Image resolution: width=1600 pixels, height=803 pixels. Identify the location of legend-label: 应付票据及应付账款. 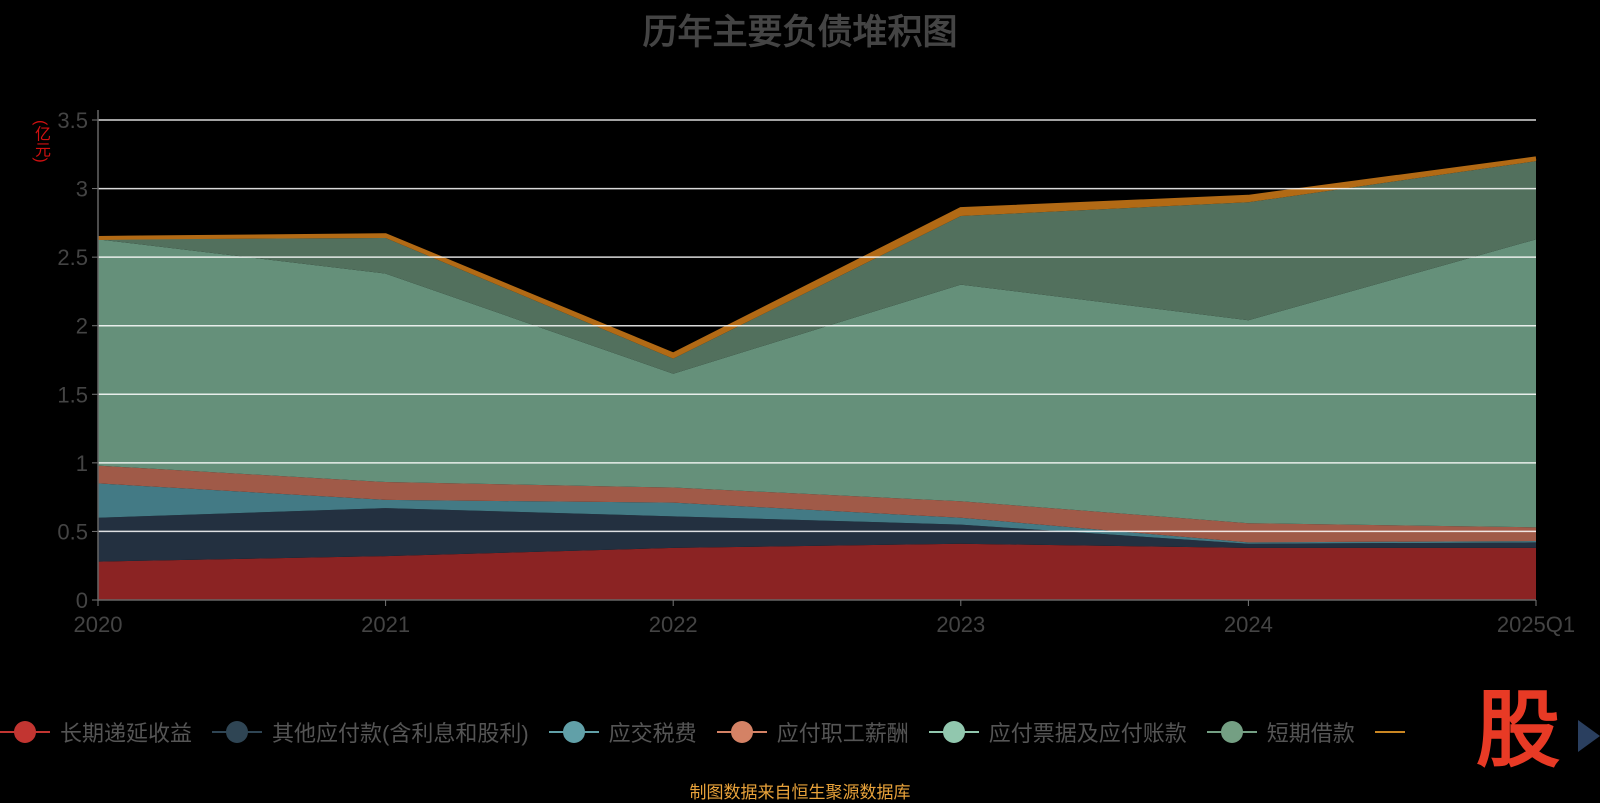
(1087, 733).